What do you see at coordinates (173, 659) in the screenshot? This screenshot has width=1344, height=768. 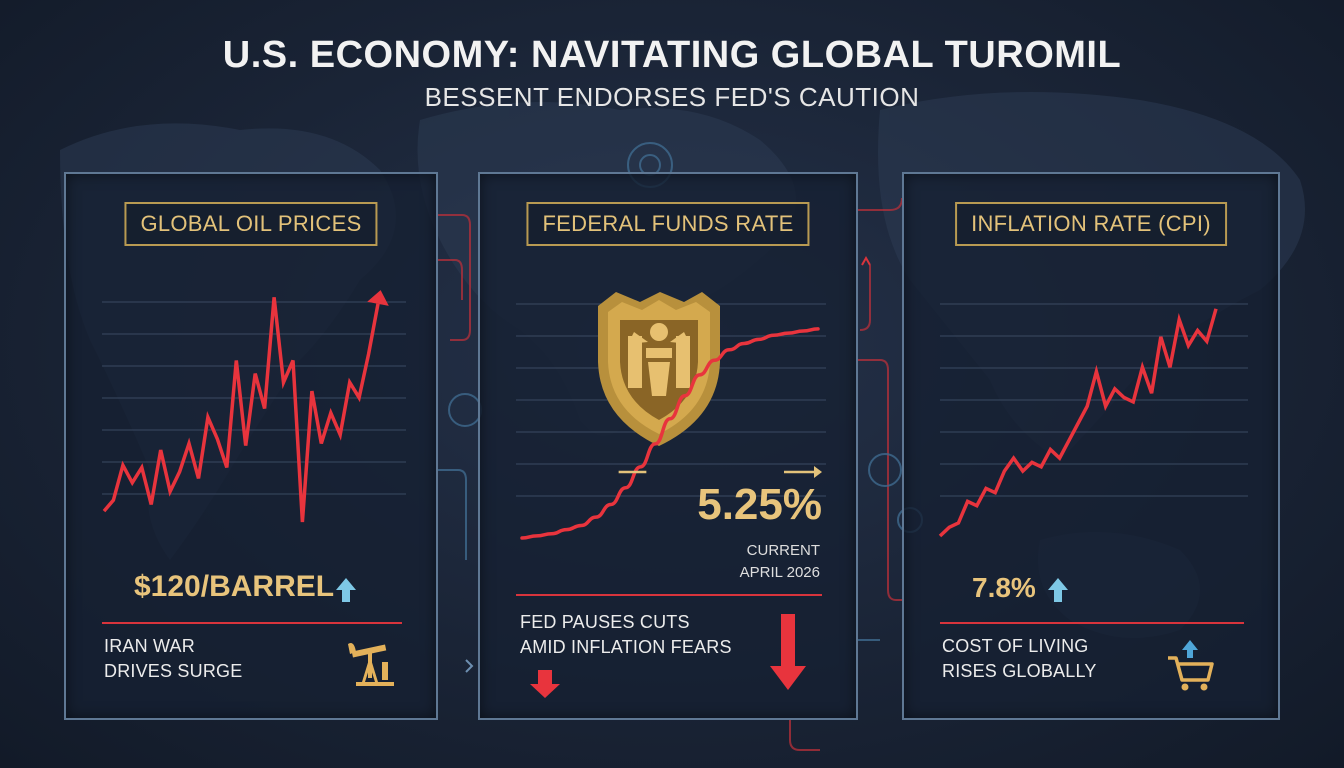 I see `oil-caption: IRAN WAR DRIVES SURGE` at bounding box center [173, 659].